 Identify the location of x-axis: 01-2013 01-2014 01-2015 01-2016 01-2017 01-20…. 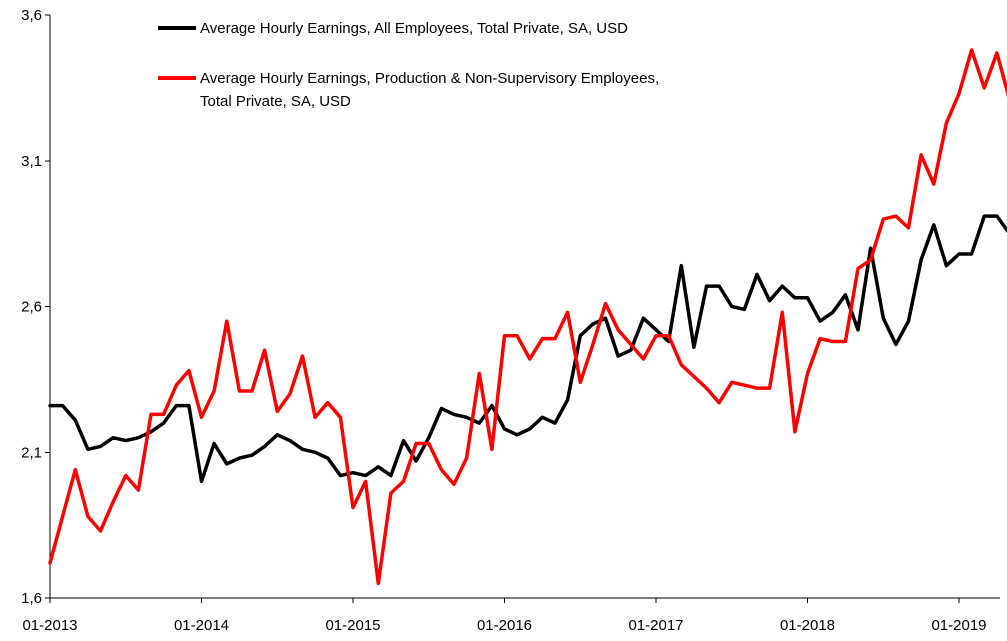
(511, 615).